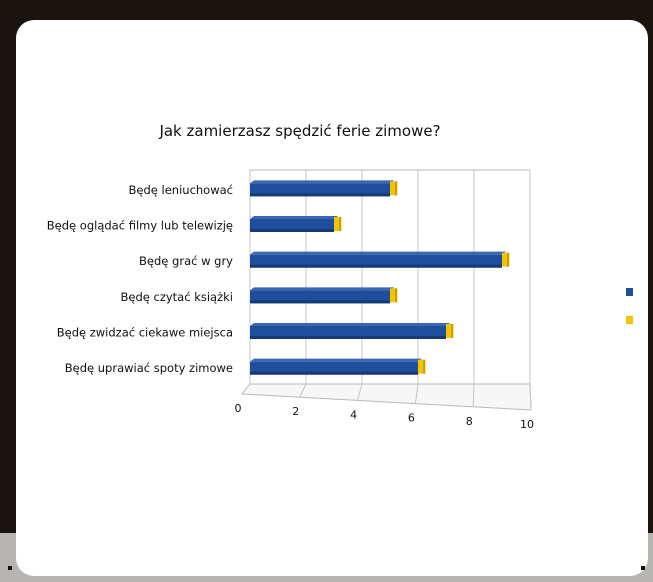  Describe the element at coordinates (386, 397) in the screenshot. I see `chart-floor` at that location.